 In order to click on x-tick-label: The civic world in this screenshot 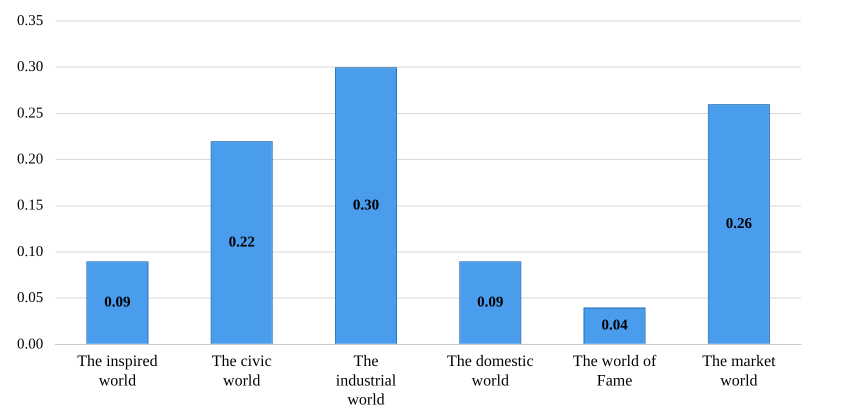, I will do `click(242, 371)`.